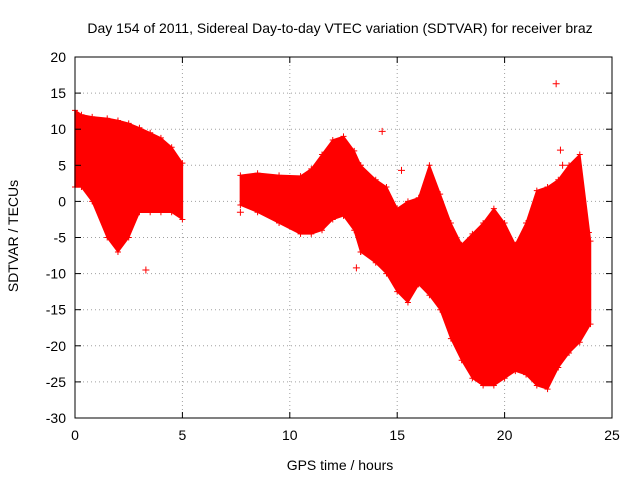 The width and height of the screenshot is (640, 480). Describe the element at coordinates (183, 435) in the screenshot. I see `x-tick-label: 5` at that location.